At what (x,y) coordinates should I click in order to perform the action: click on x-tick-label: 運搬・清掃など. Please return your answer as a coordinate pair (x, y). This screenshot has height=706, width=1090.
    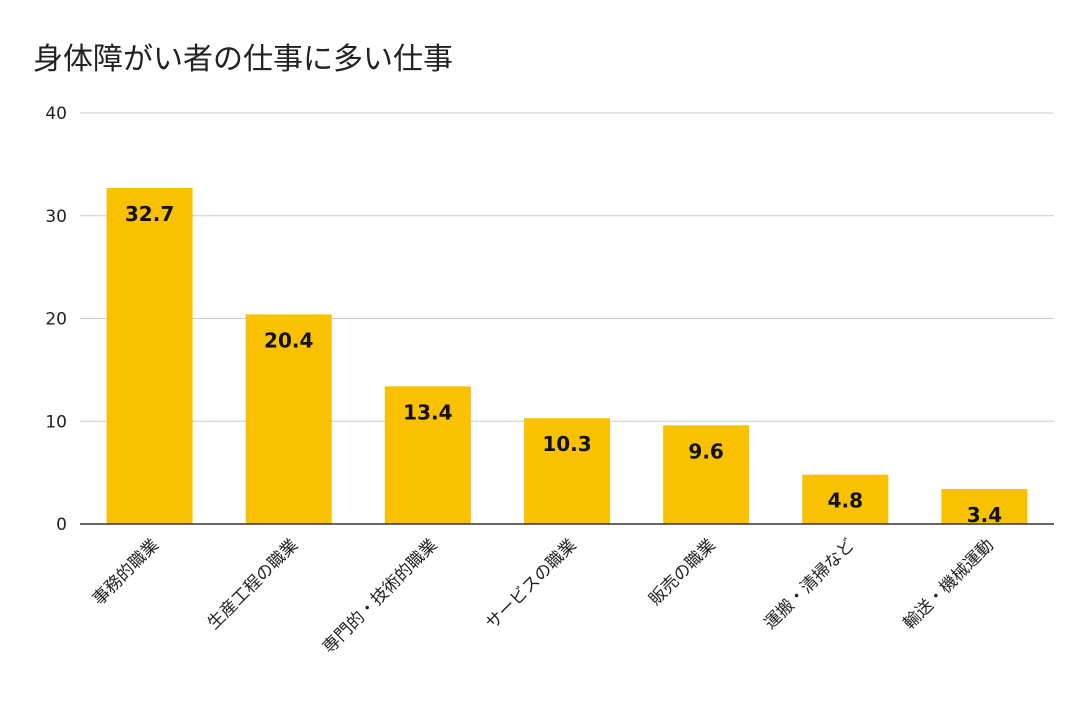
    Looking at the image, I should click on (810, 584).